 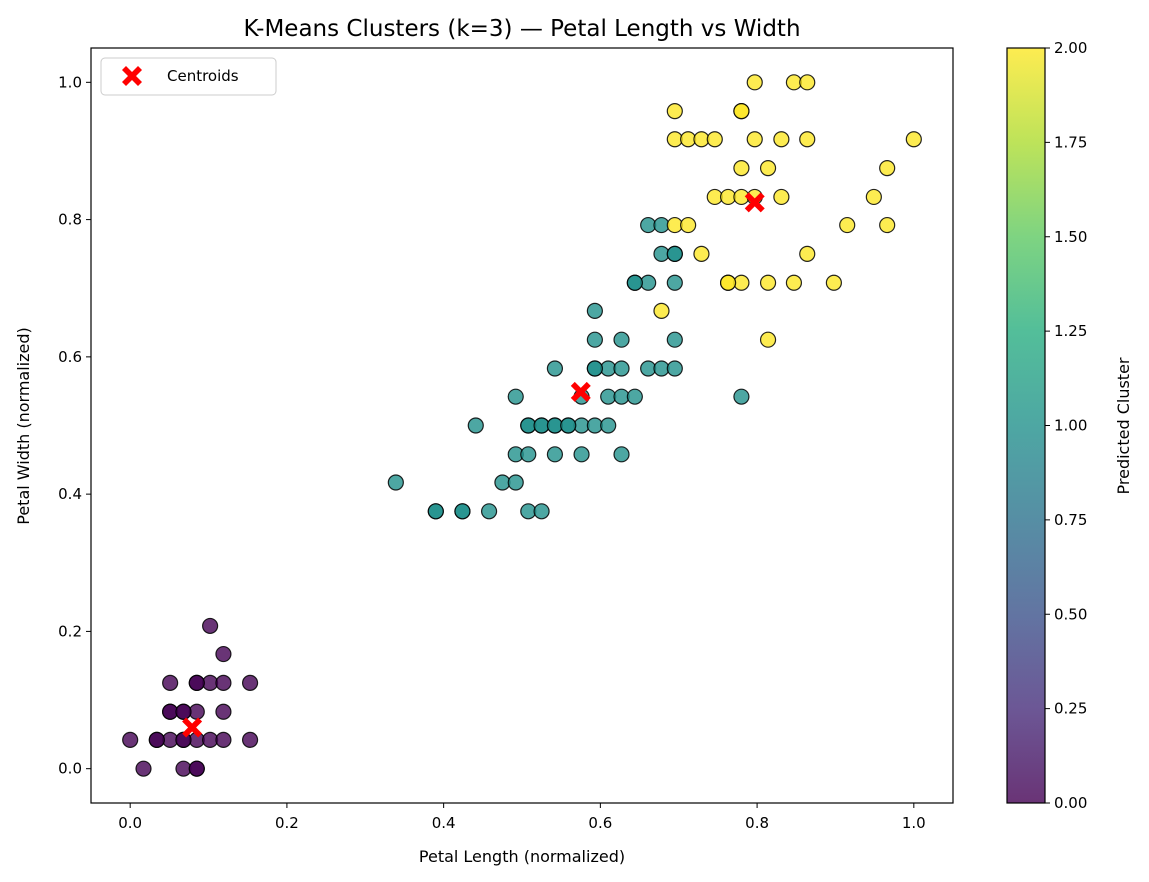 I want to click on colorbar-label: Predicted Cluster, so click(x=1123, y=425).